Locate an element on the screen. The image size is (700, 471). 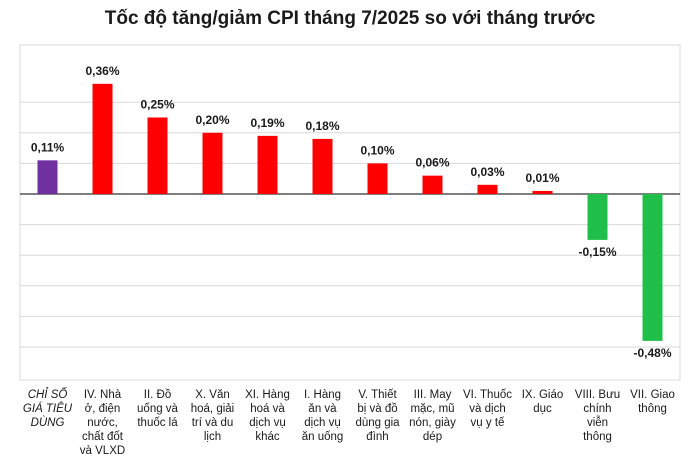
value-label-2: 0,36% is located at coordinates (102, 71).